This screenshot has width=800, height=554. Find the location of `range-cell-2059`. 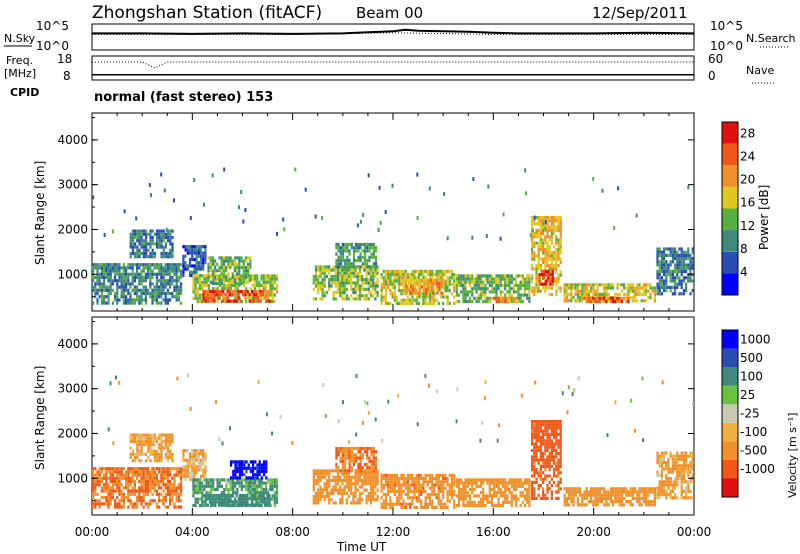

range-cell-2059 is located at coordinates (532, 227).